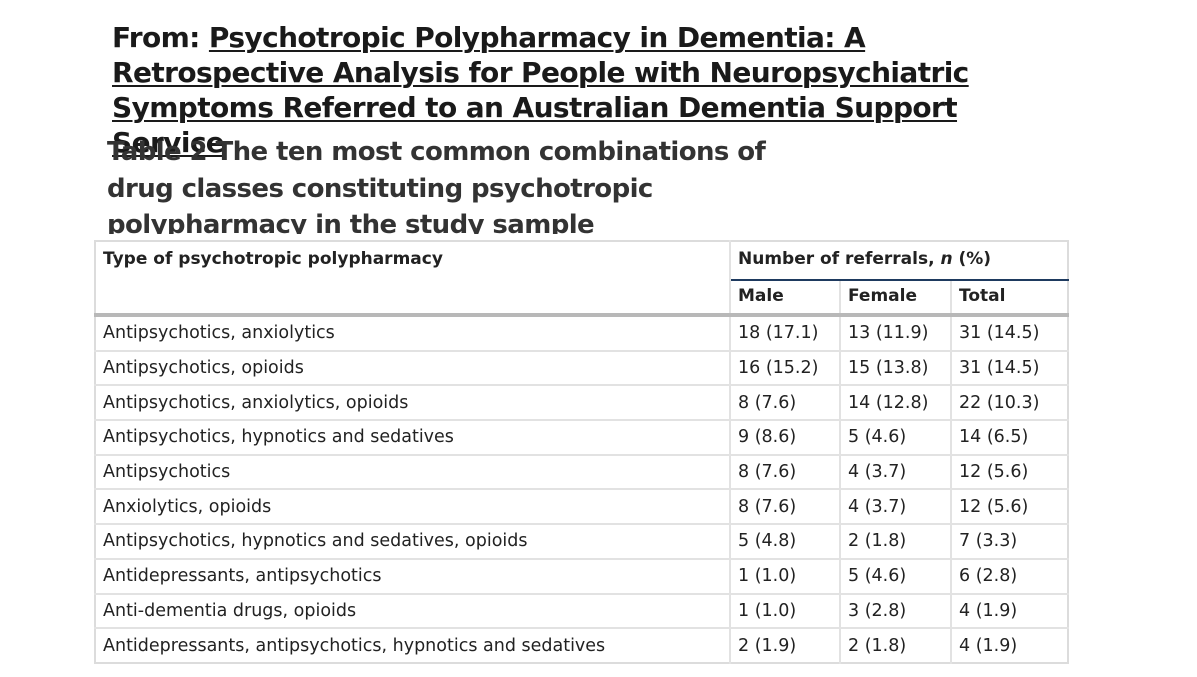  I want to click on cell-type: Antipsychotics, anxiolytics, opioids, so click(413, 402).